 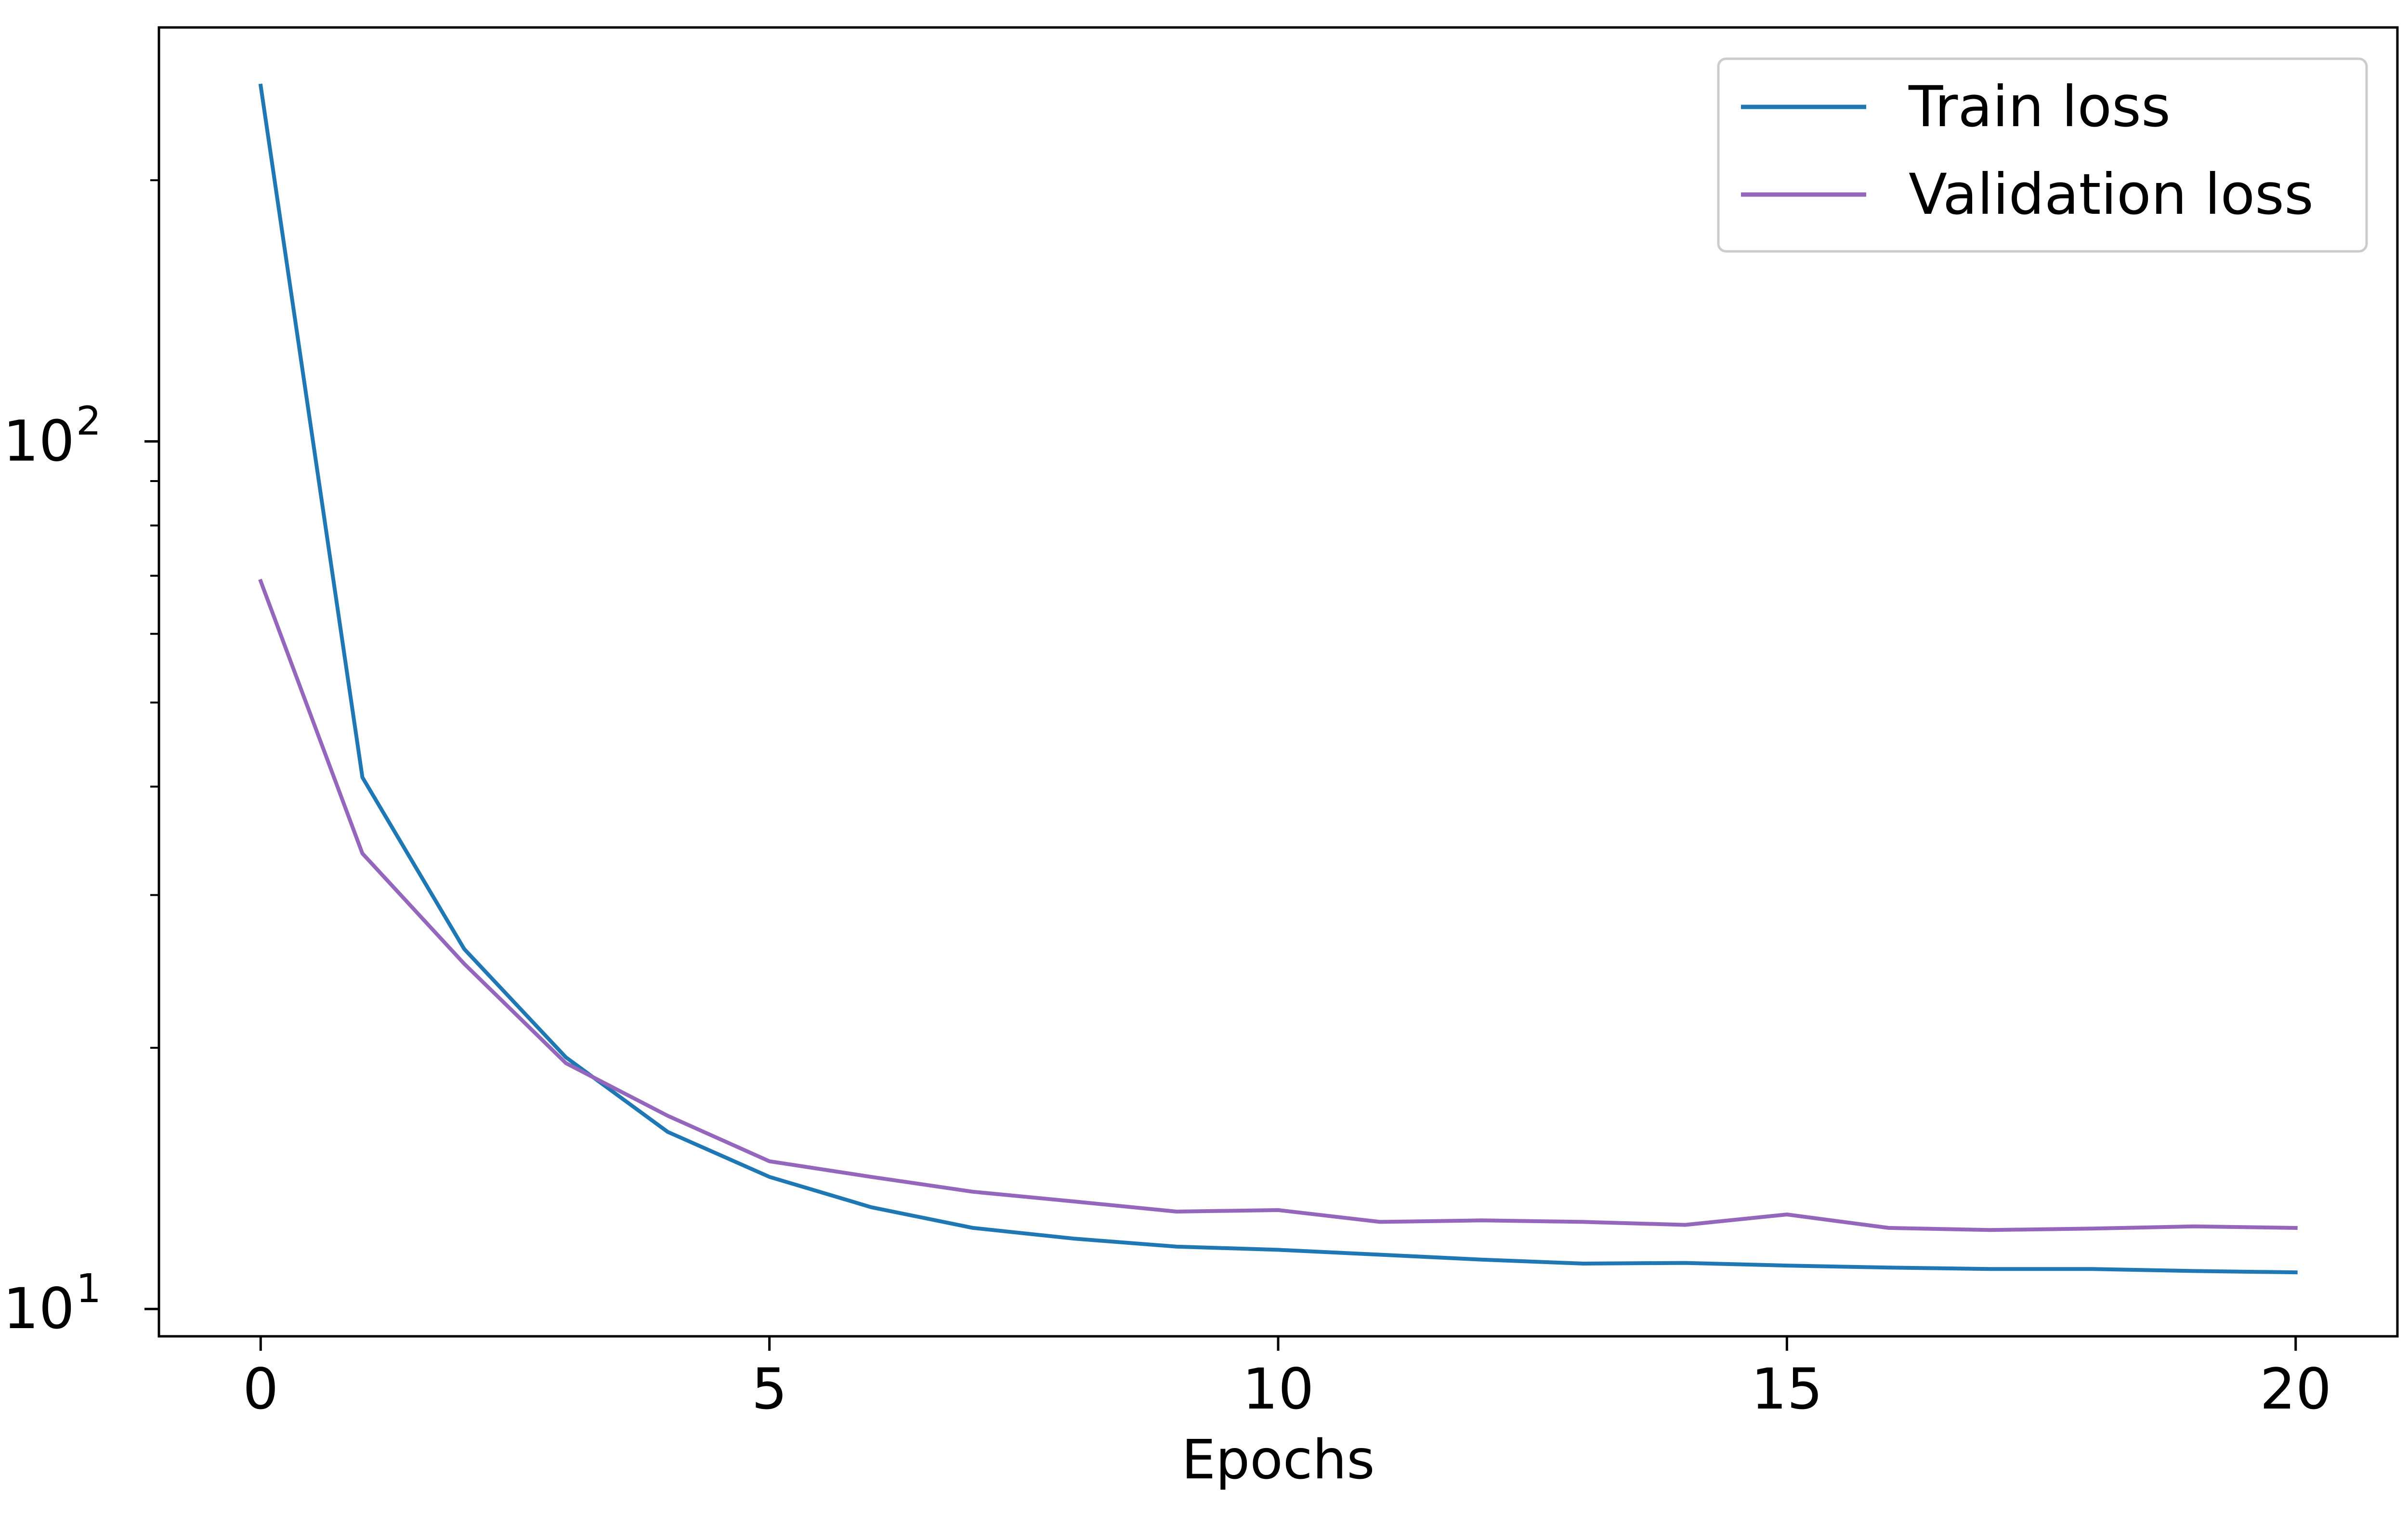 What do you see at coordinates (769, 1389) in the screenshot?
I see `x-tick-label: 5` at bounding box center [769, 1389].